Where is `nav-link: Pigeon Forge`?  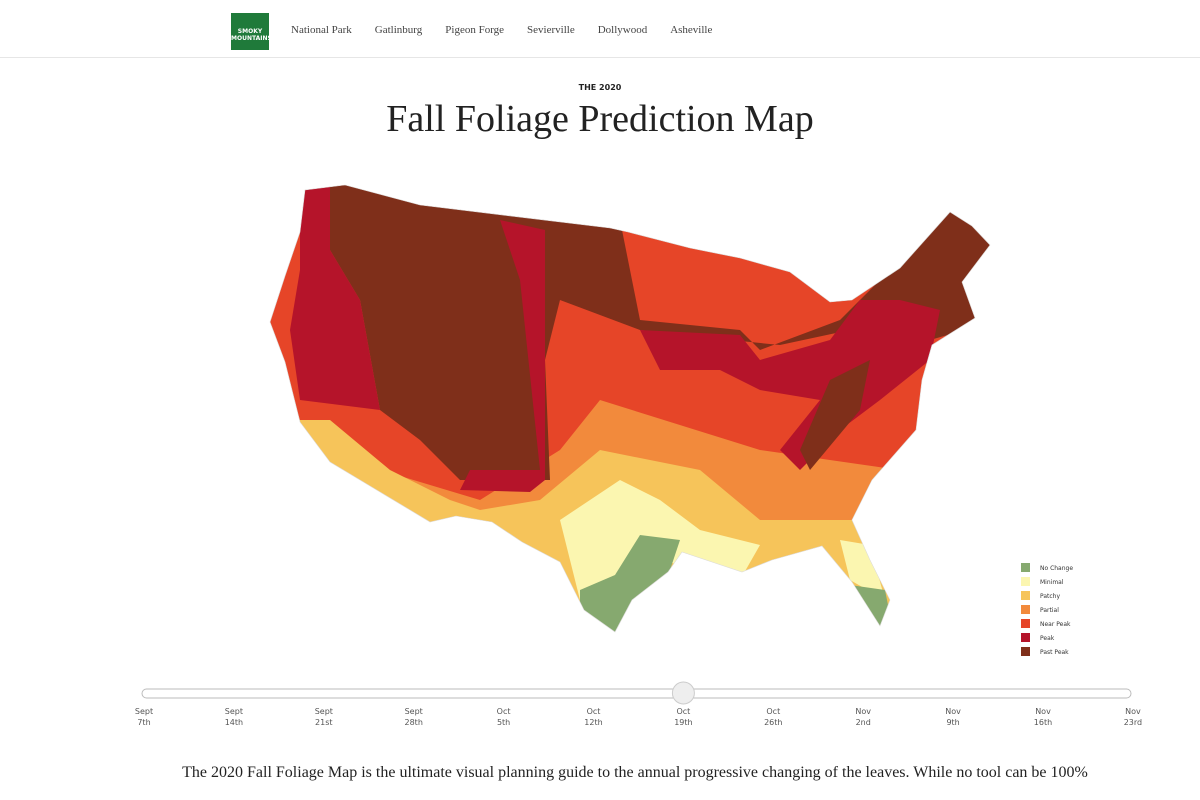 nav-link: Pigeon Forge is located at coordinates (475, 30).